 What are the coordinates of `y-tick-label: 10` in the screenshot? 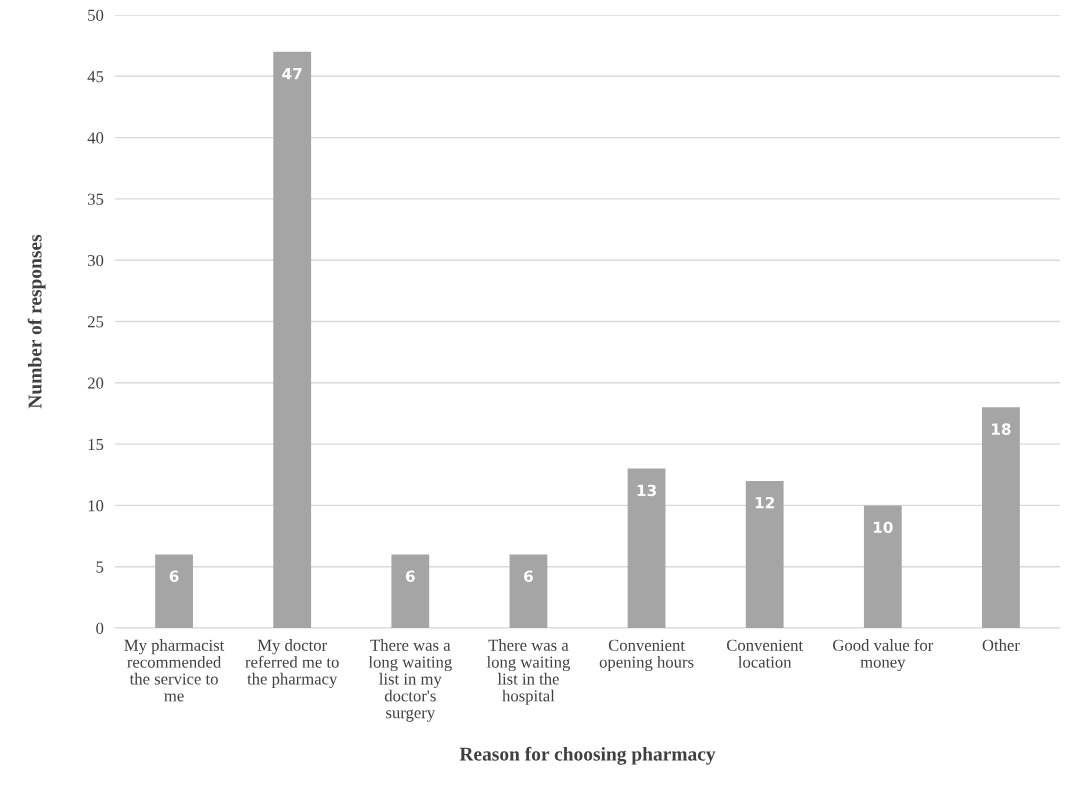 It's located at (96, 506).